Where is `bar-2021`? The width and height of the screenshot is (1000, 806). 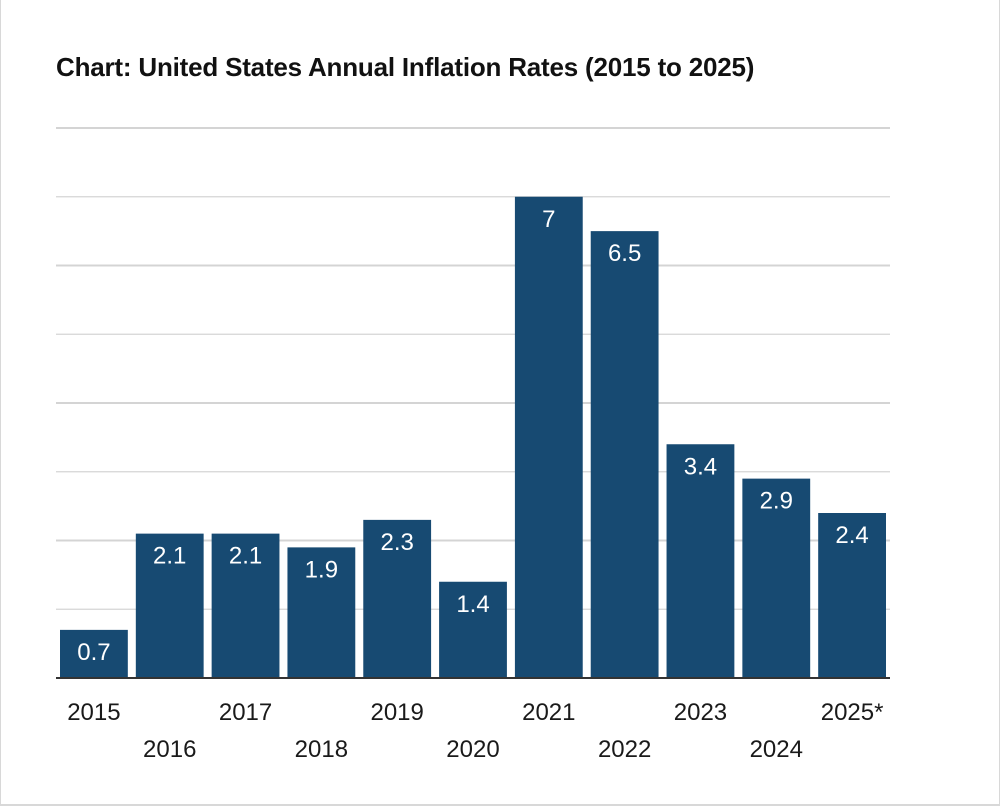
bar-2021 is located at coordinates (548, 437).